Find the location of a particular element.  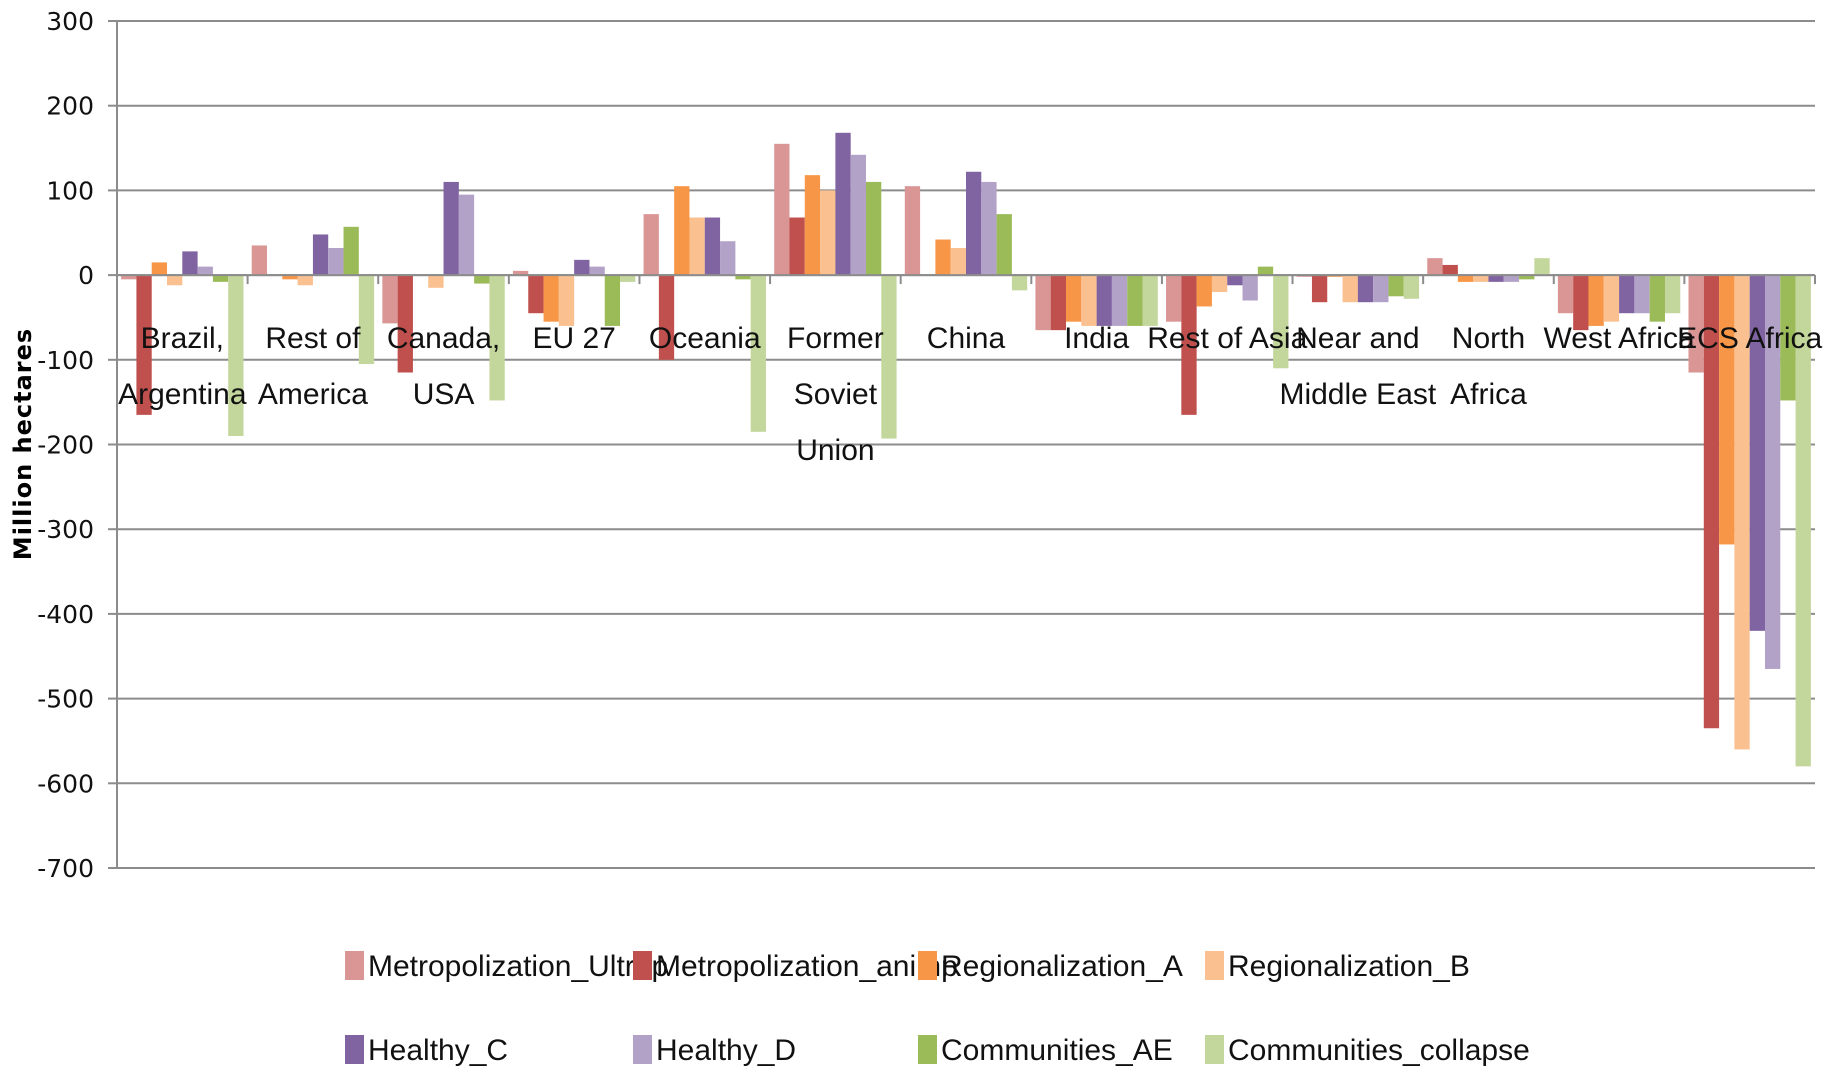

bar-regionalization-b-ecs-africa is located at coordinates (1742, 512).